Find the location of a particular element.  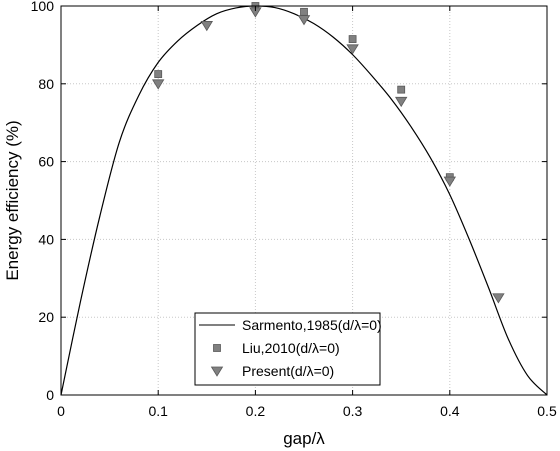

y-tick-label-0: 0 is located at coordinates (50, 395).